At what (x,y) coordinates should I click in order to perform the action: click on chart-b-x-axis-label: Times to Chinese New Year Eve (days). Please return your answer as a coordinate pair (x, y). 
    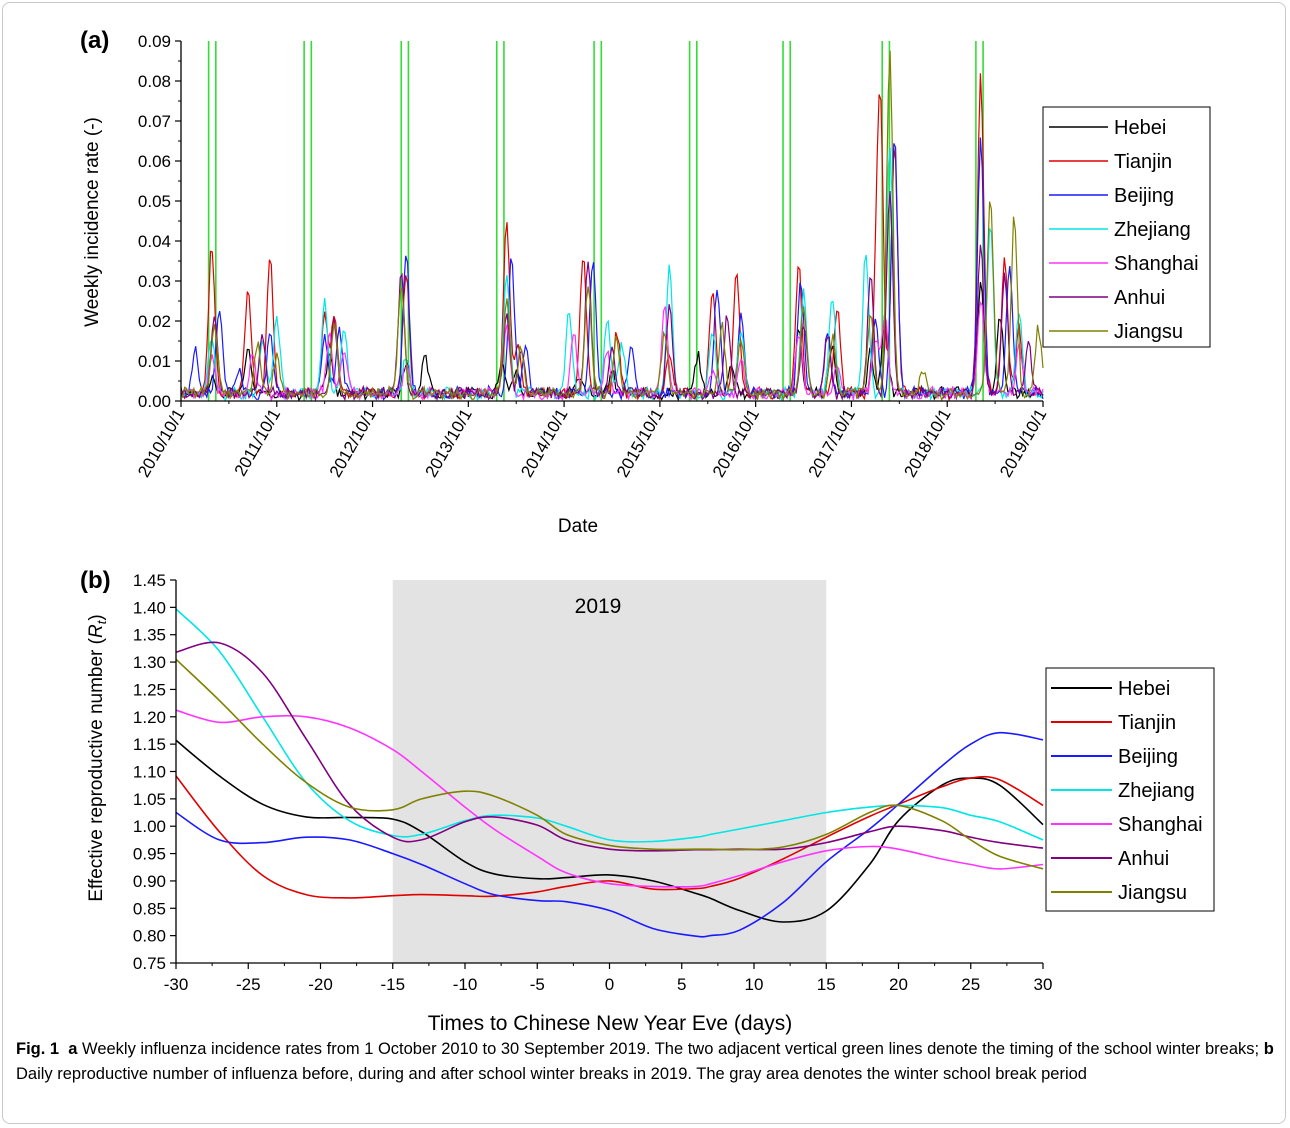
    Looking at the image, I should click on (610, 1023).